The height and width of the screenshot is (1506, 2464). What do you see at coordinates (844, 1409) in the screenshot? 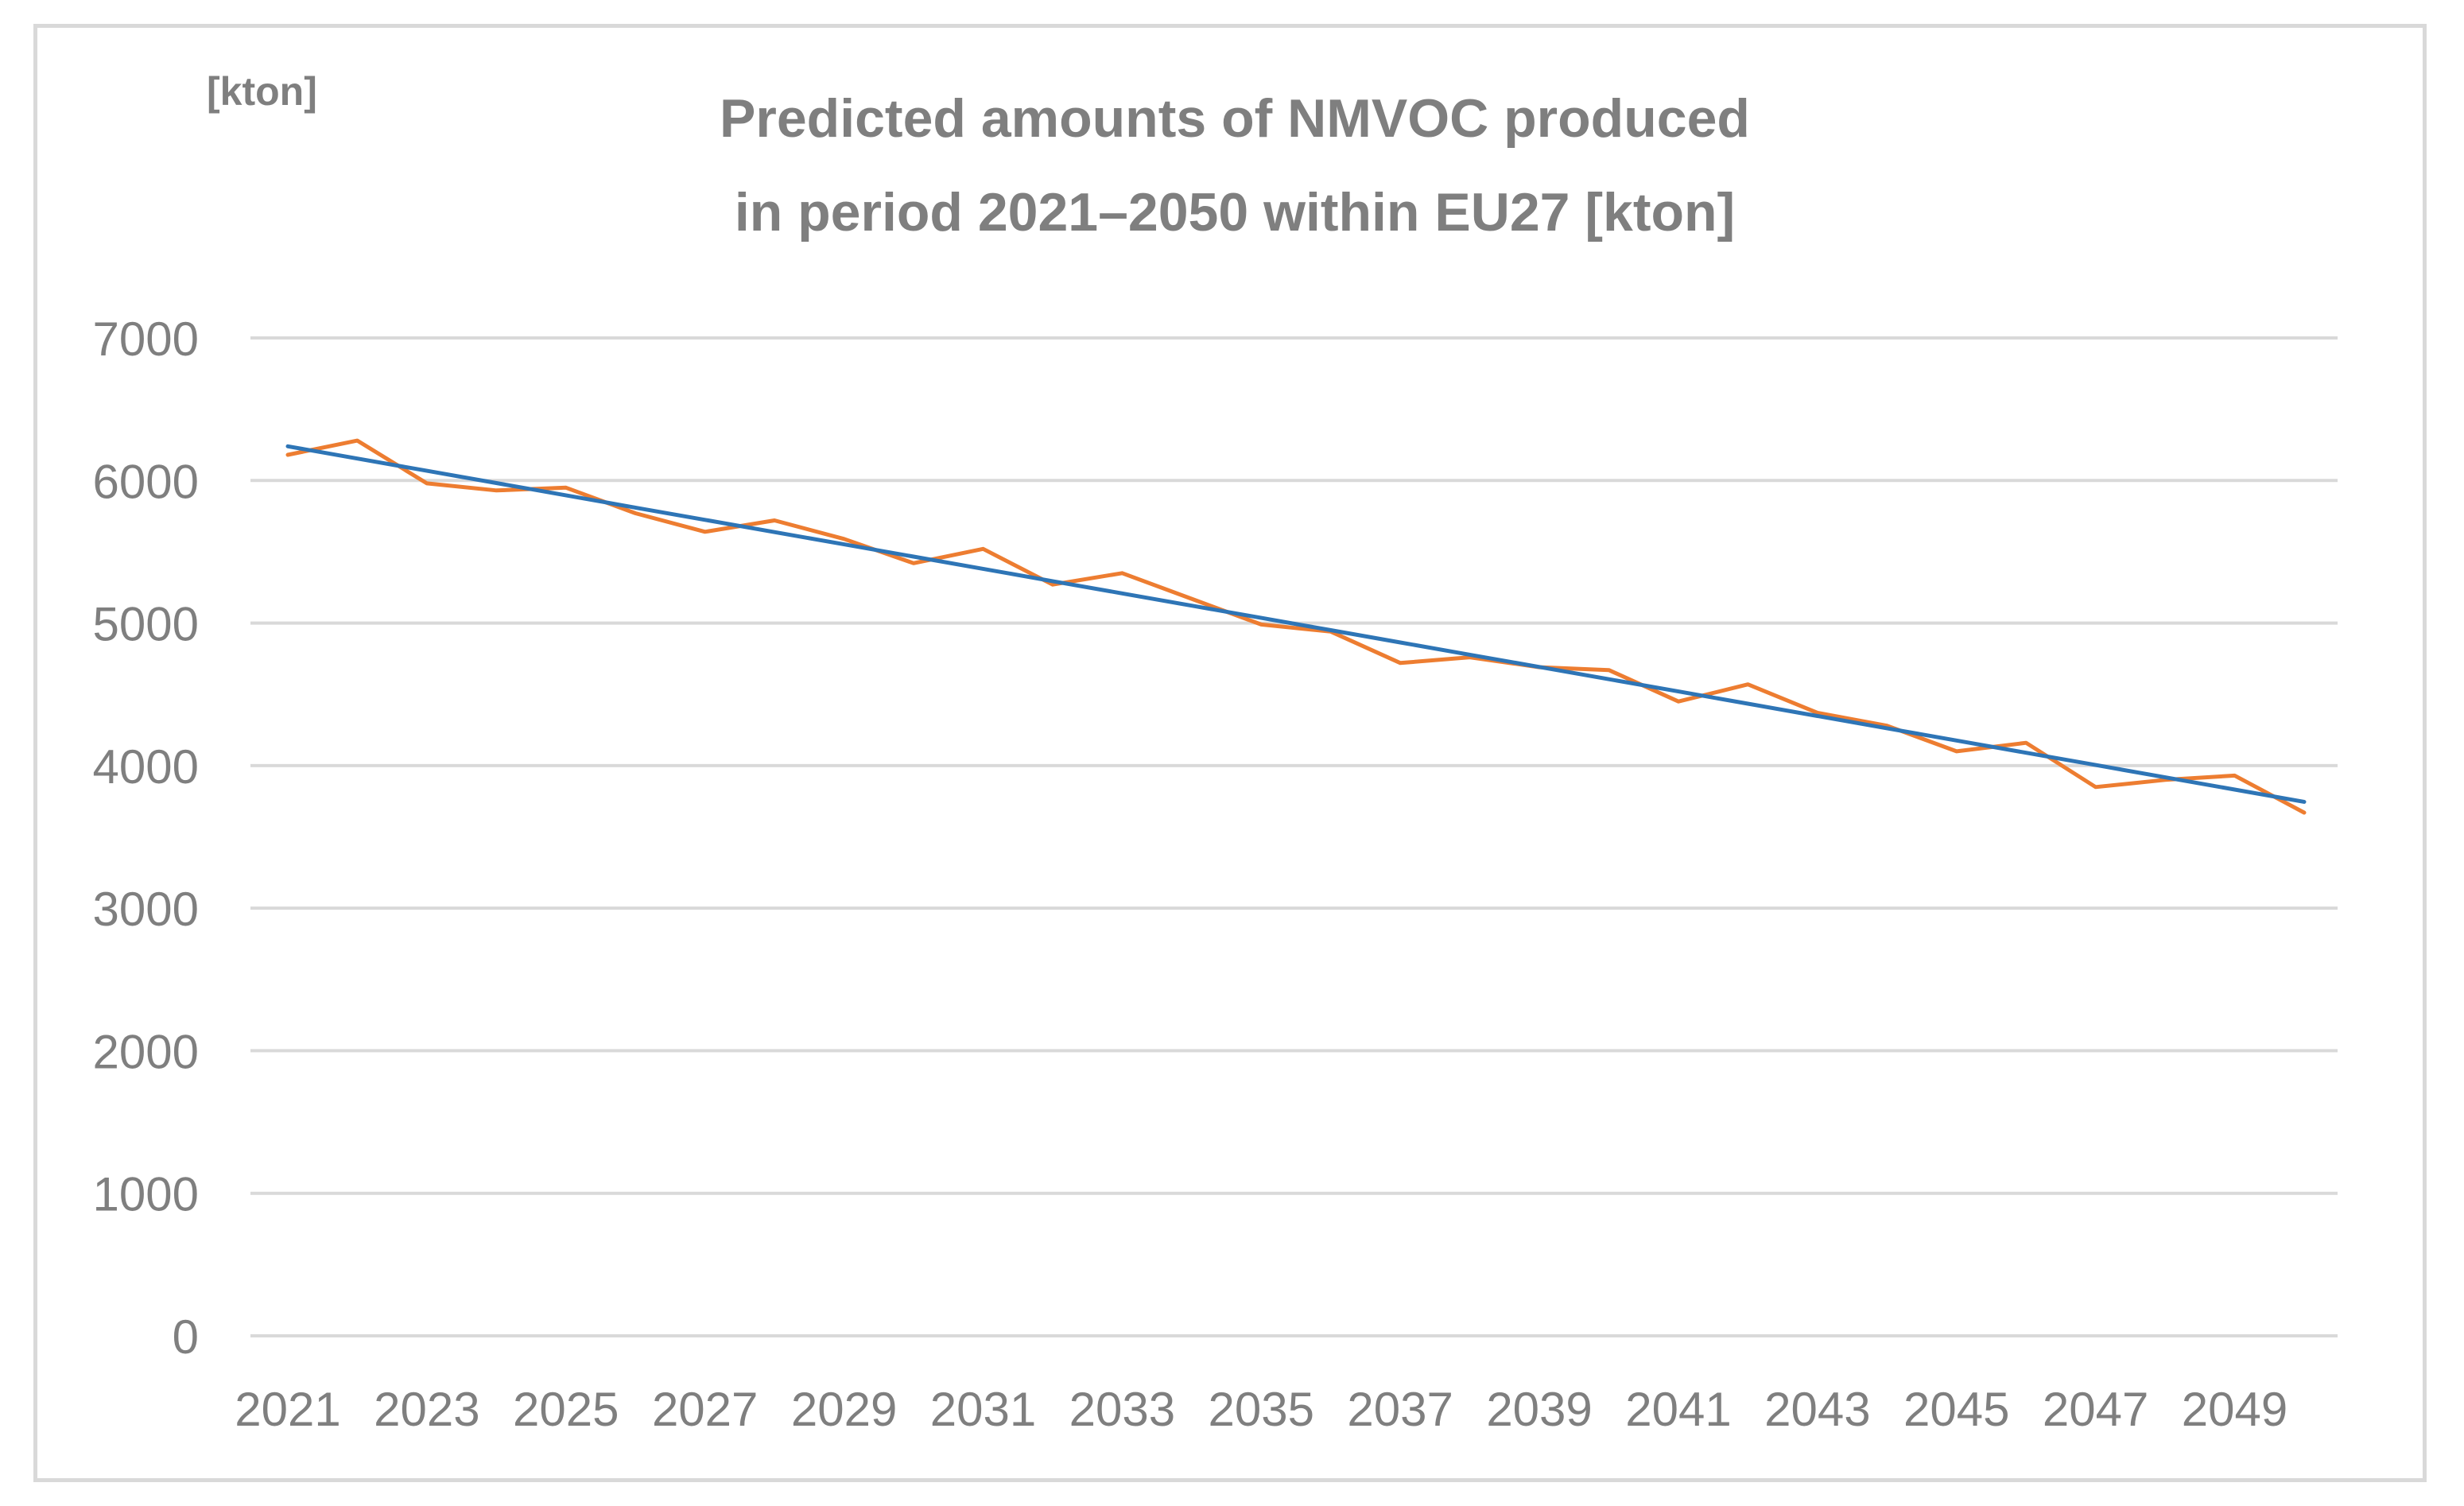
I see `x-tick-label: 2029` at bounding box center [844, 1409].